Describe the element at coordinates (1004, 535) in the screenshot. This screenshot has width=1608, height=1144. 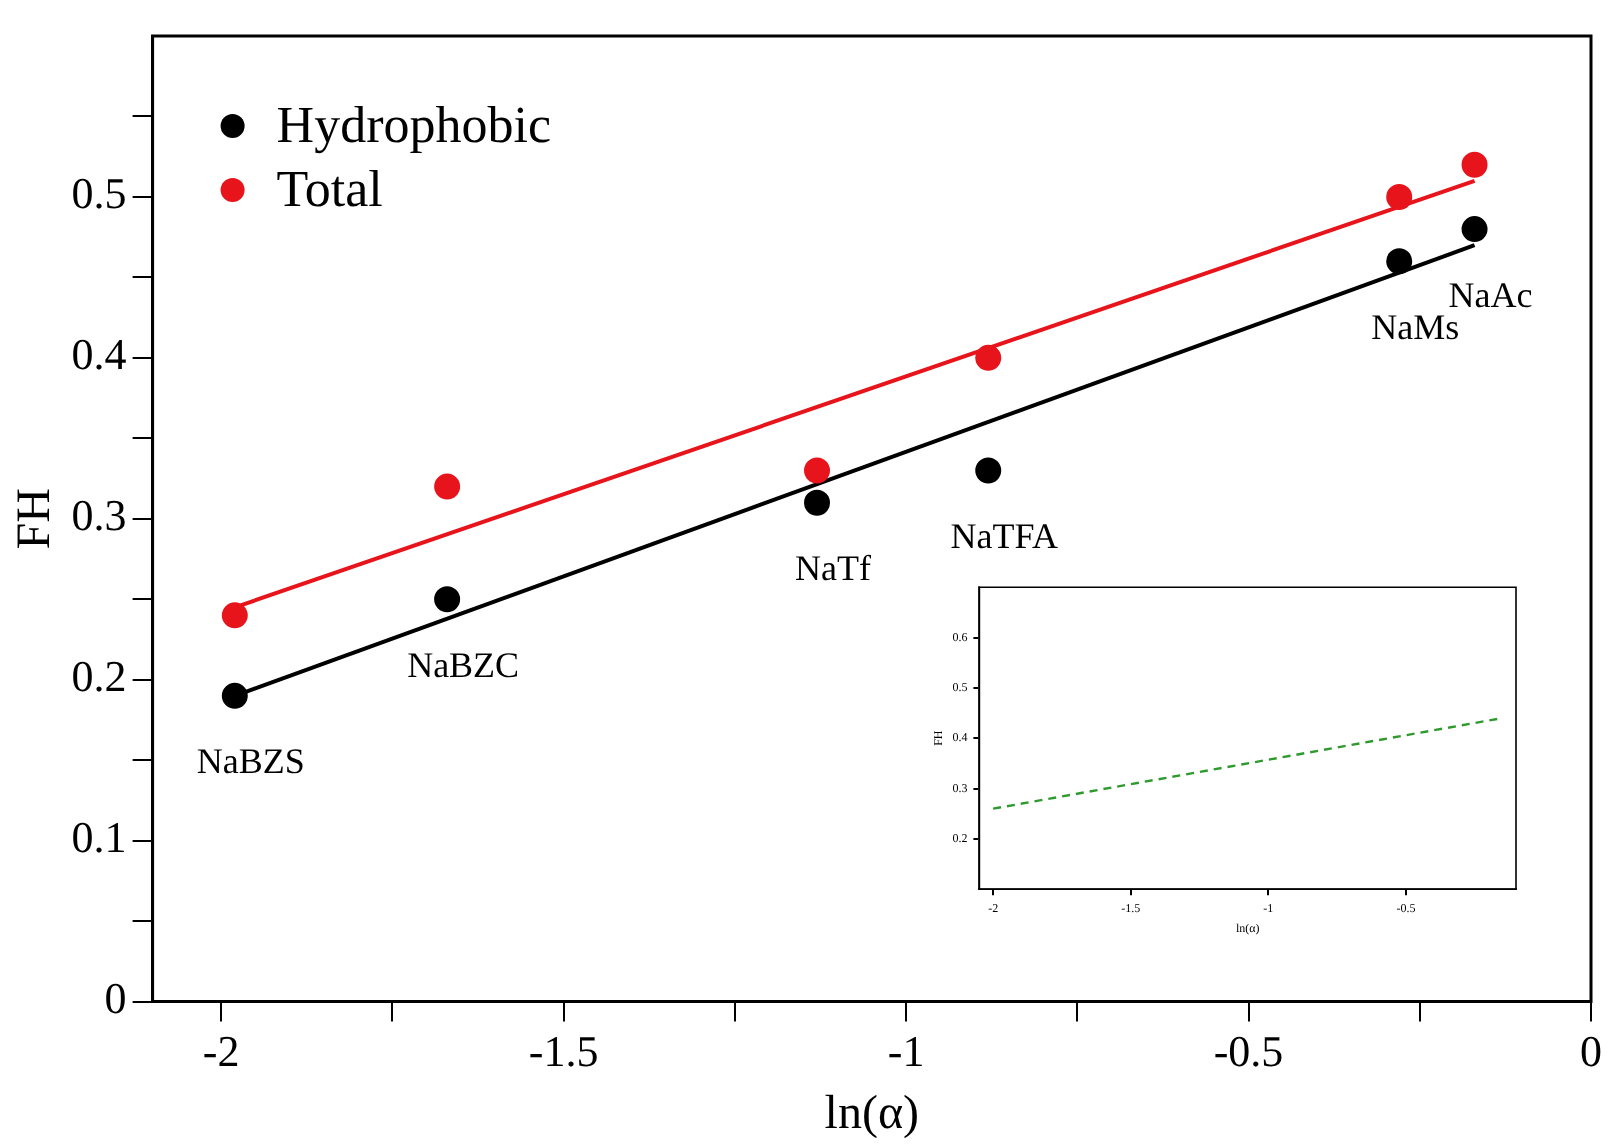
I see `annotation: NaTFA` at that location.